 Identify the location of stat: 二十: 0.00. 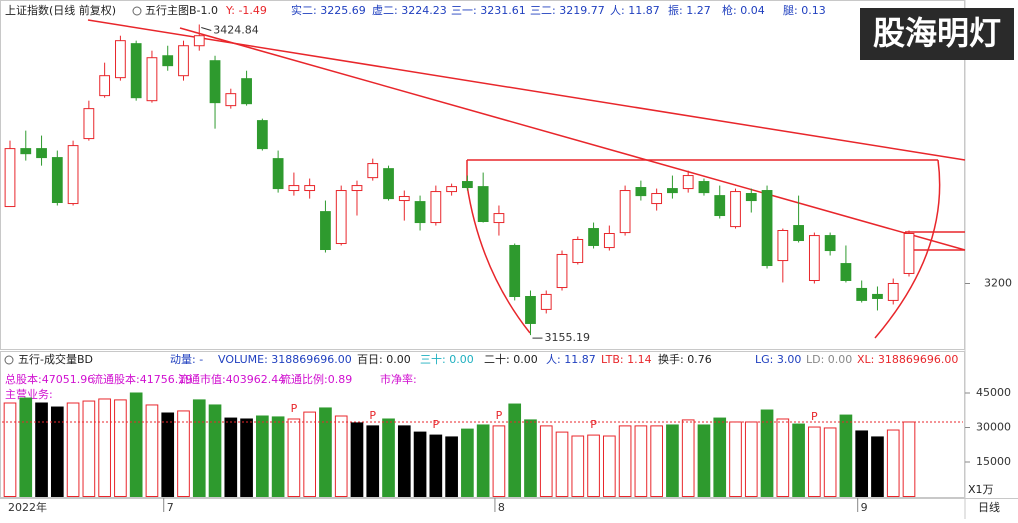
(511, 359).